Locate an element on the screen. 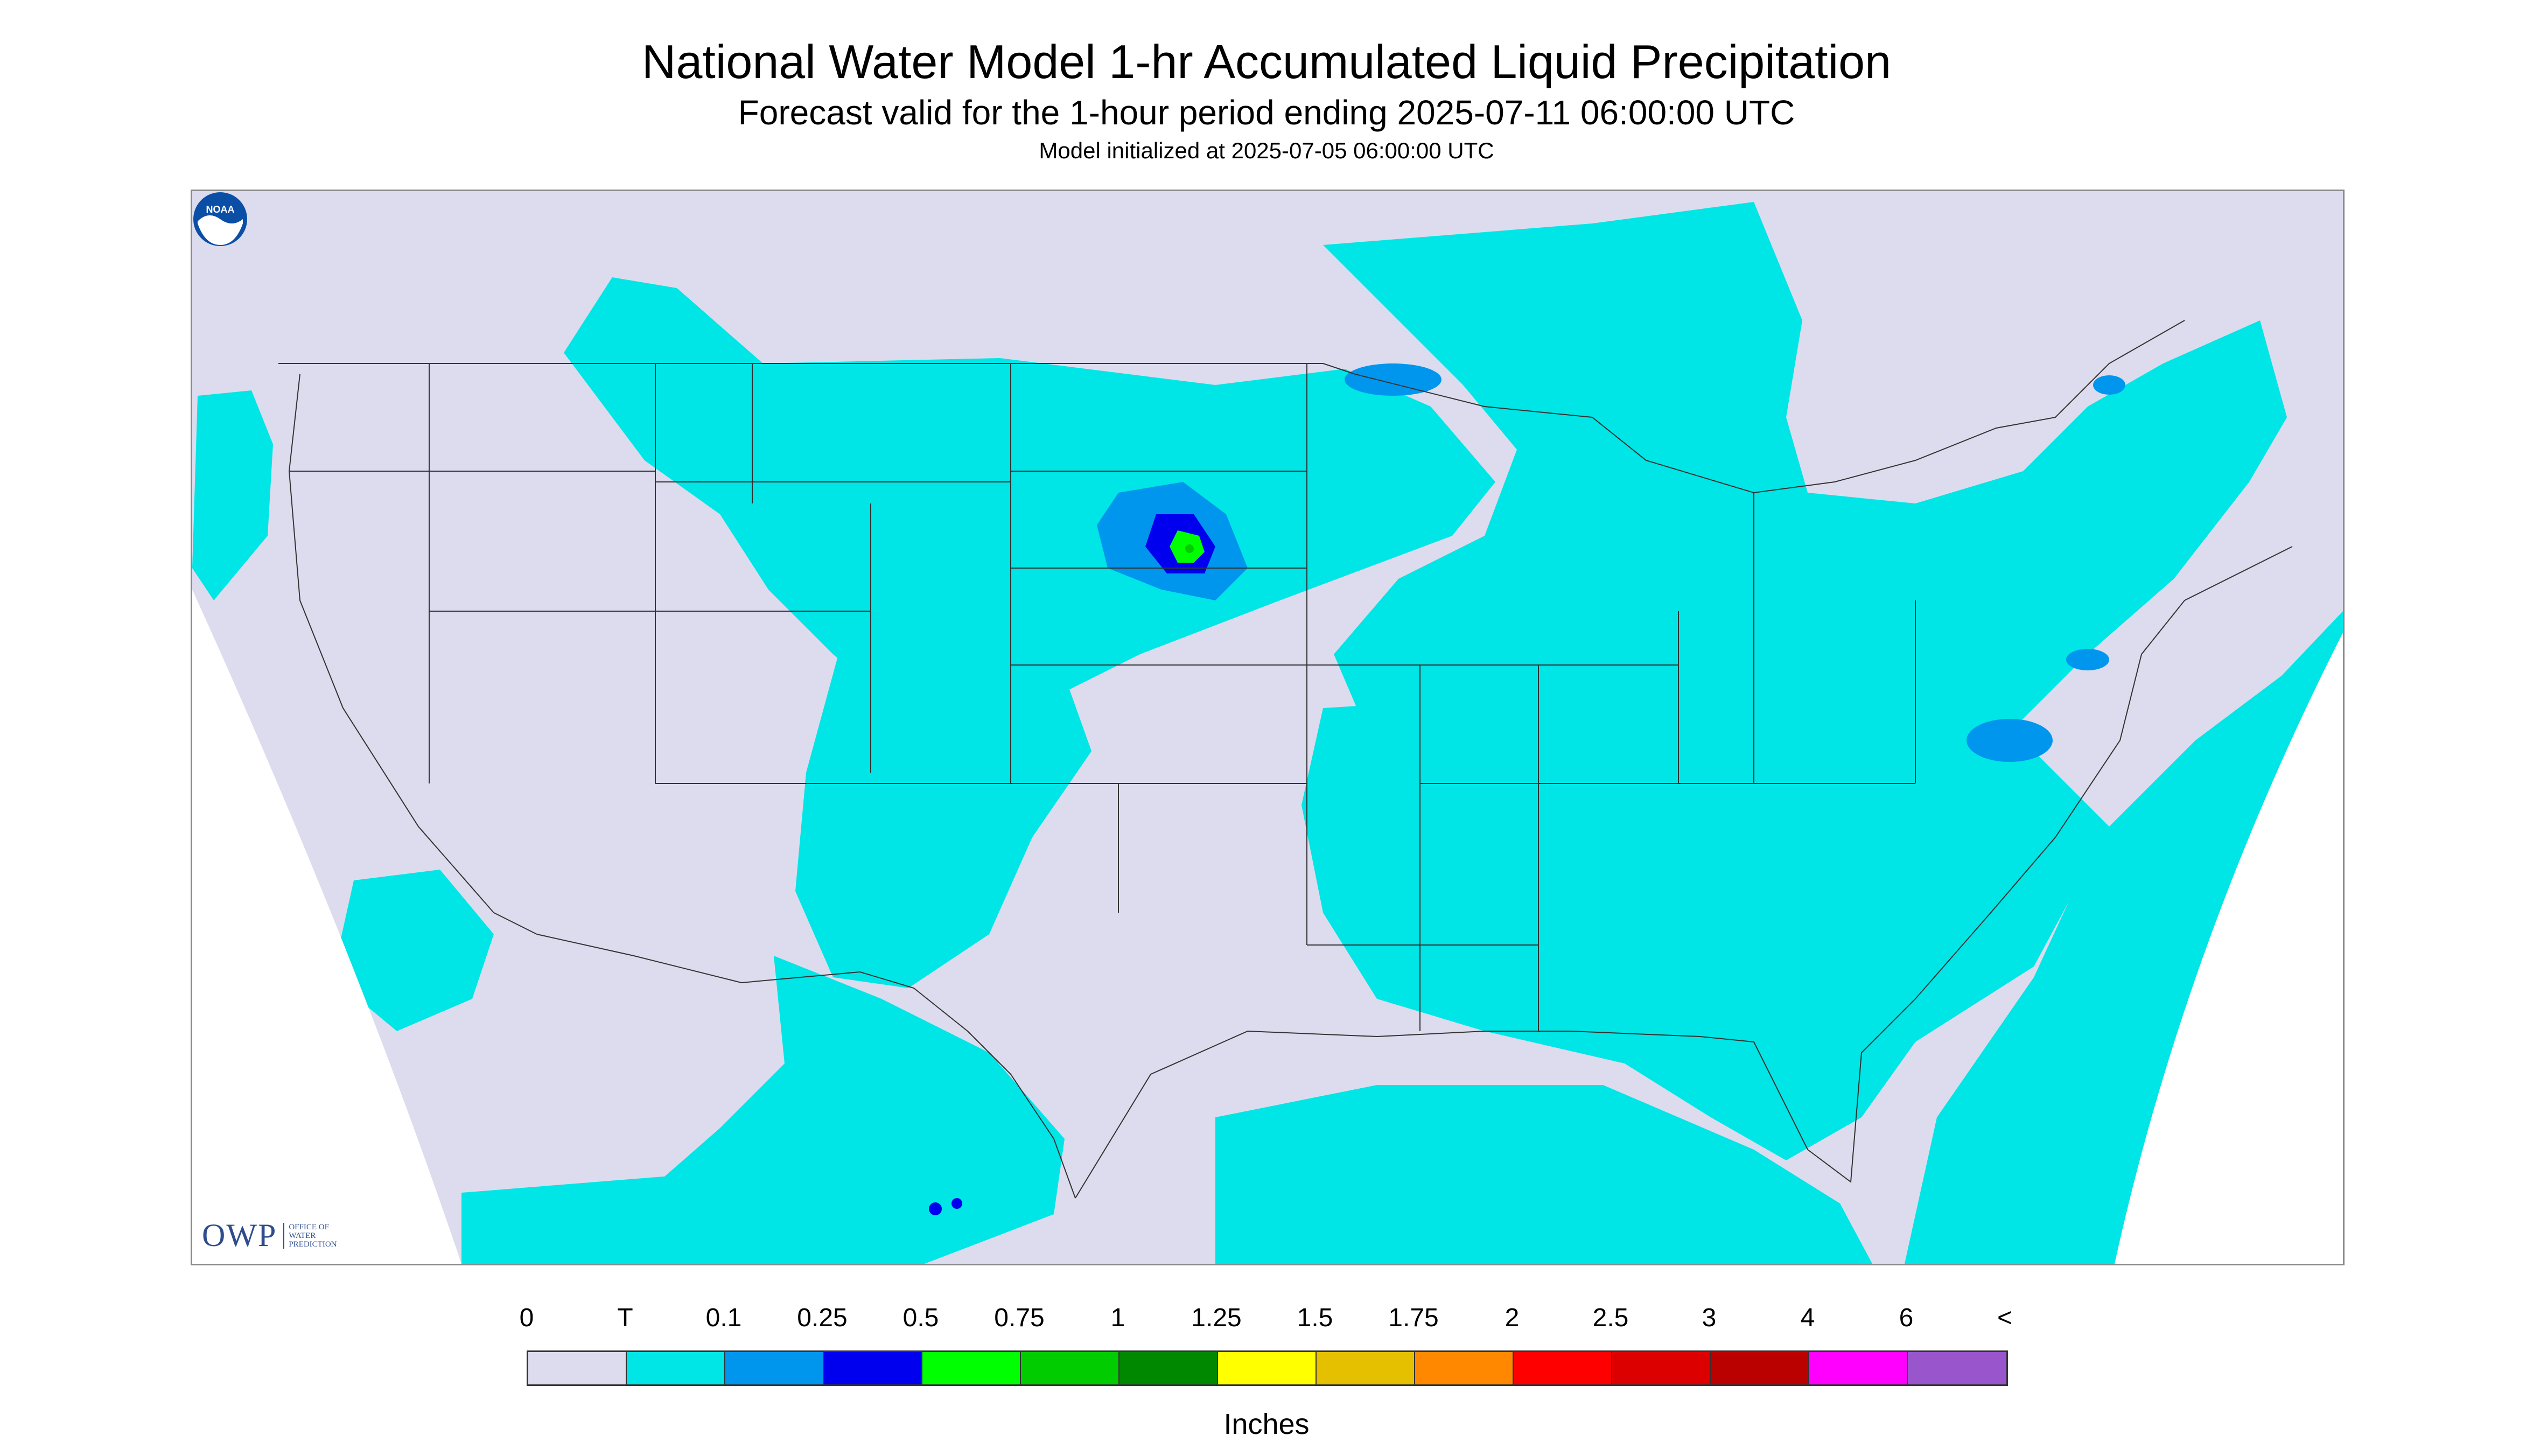 The image size is (2533, 1456). legend-tick-label: 0.25 is located at coordinates (823, 1318).